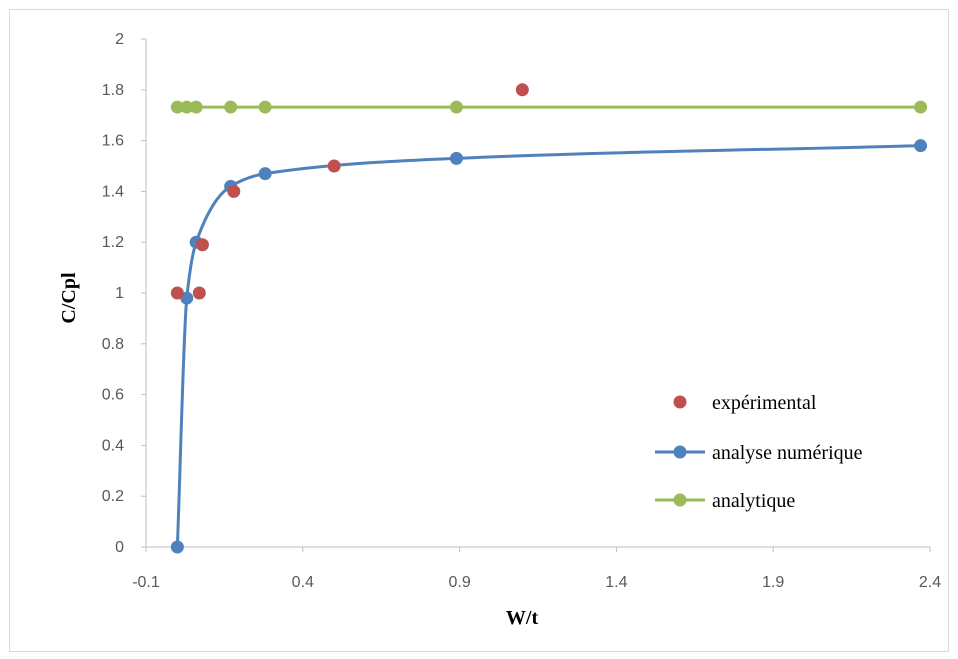 This screenshot has height=659, width=958. I want to click on x-axis-title: W/t, so click(522, 618).